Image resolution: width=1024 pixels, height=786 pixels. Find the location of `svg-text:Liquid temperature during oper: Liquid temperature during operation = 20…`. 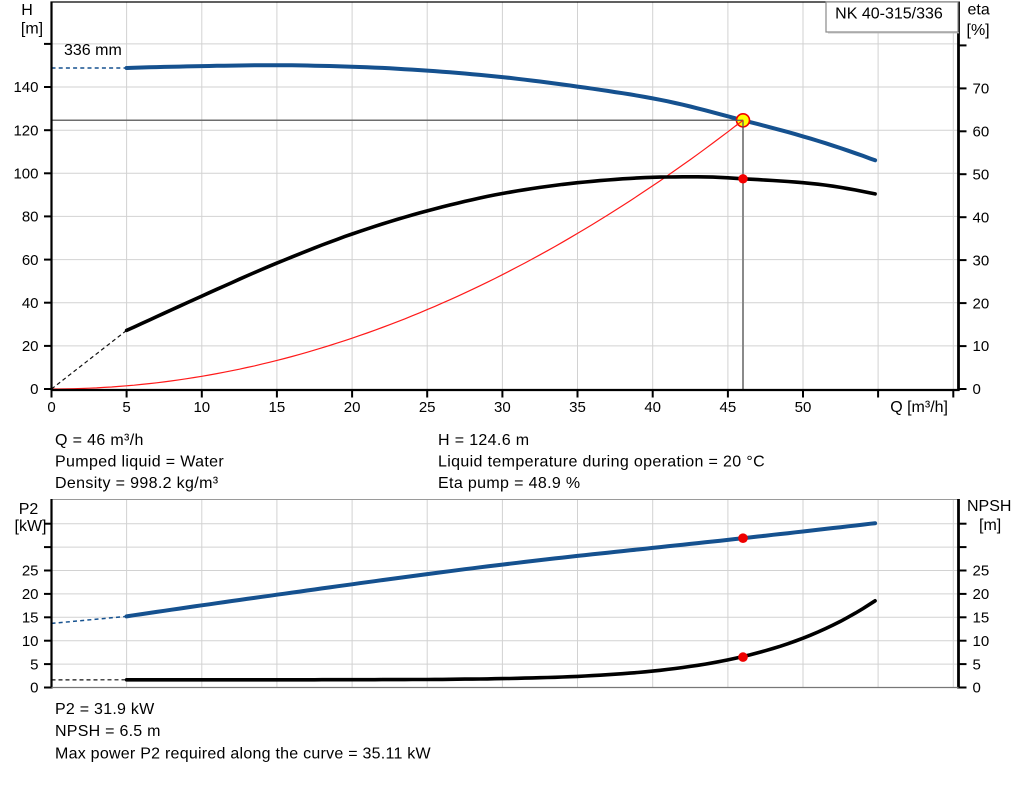

svg-text:Liquid temperature during oper: Liquid temperature during operation = 20… is located at coordinates (601, 462).